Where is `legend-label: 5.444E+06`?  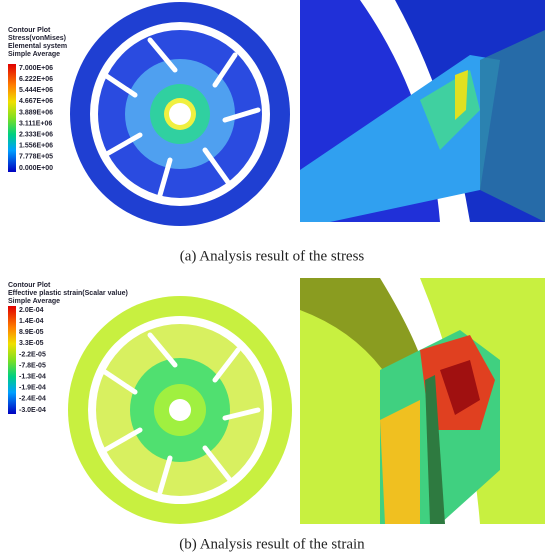
legend-label: 5.444E+06 is located at coordinates (36, 90).